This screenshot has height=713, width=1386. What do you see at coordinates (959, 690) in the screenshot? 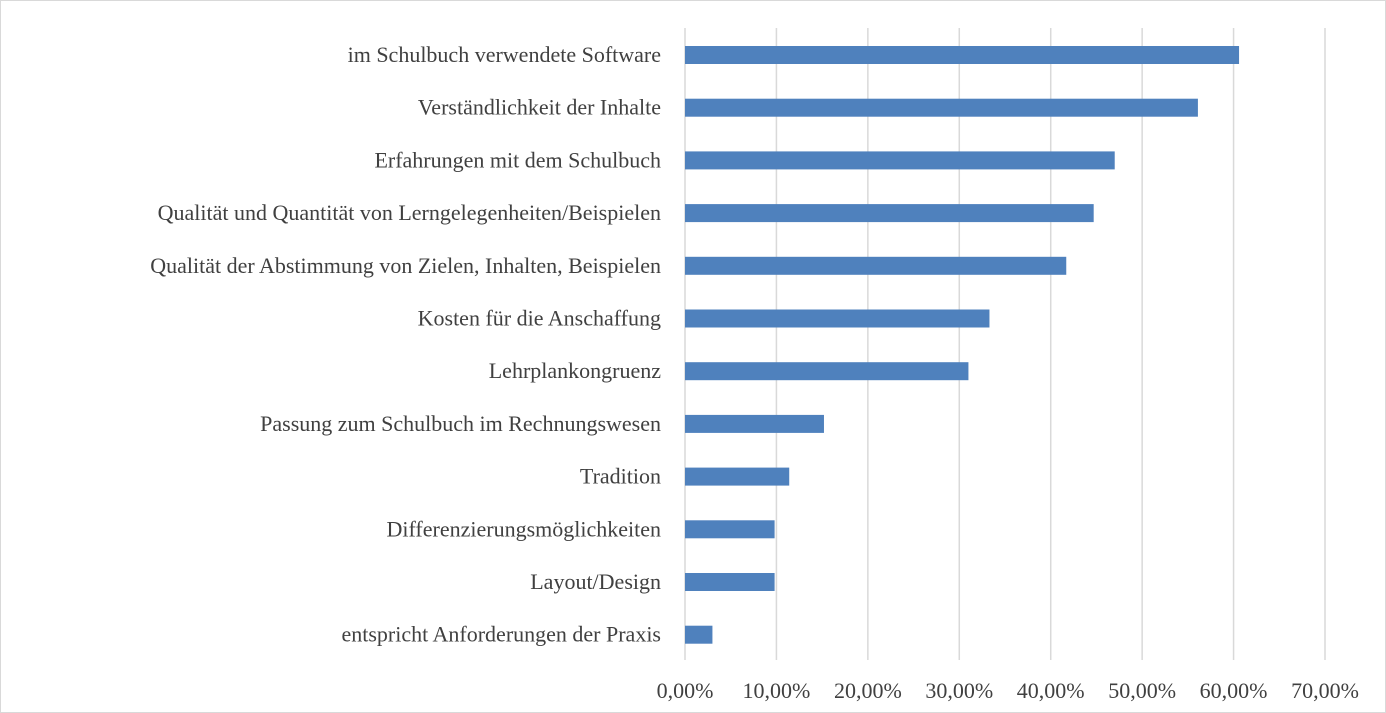
I see `x-tick-label: 30,00%` at bounding box center [959, 690].